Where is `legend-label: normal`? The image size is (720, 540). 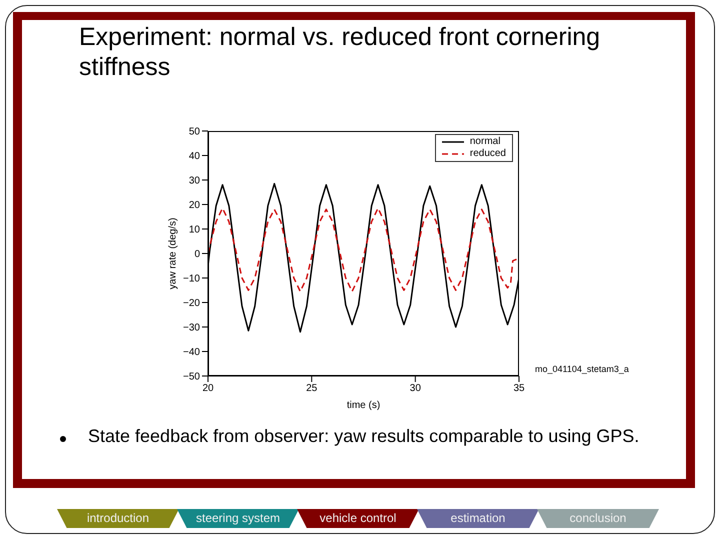 legend-label: normal is located at coordinates (485, 142).